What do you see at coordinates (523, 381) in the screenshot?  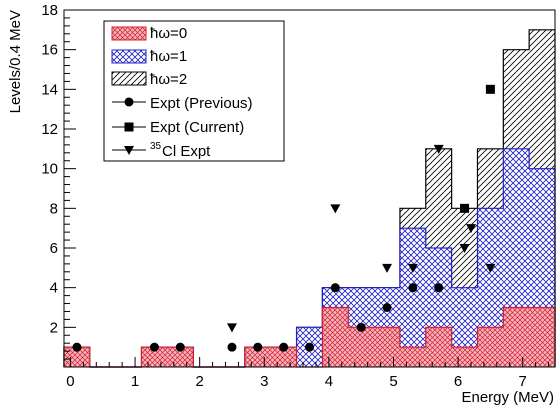 I see `x-tick-label: 7` at bounding box center [523, 381].